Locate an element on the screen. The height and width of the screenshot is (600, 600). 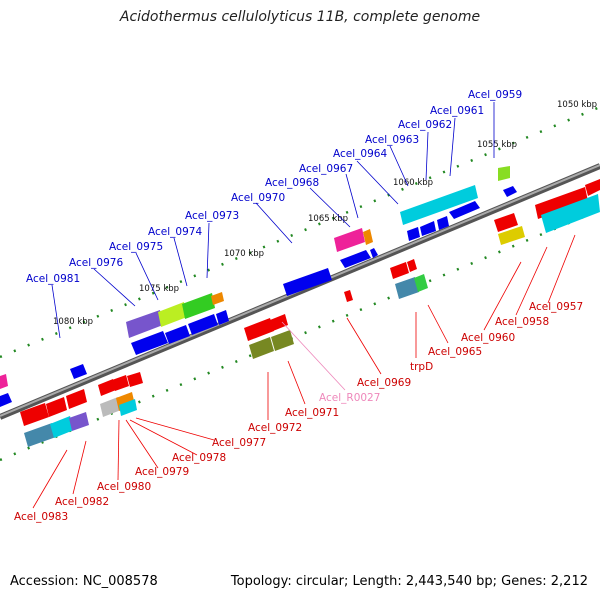
gene-label: trpD is located at coordinates (421, 367).